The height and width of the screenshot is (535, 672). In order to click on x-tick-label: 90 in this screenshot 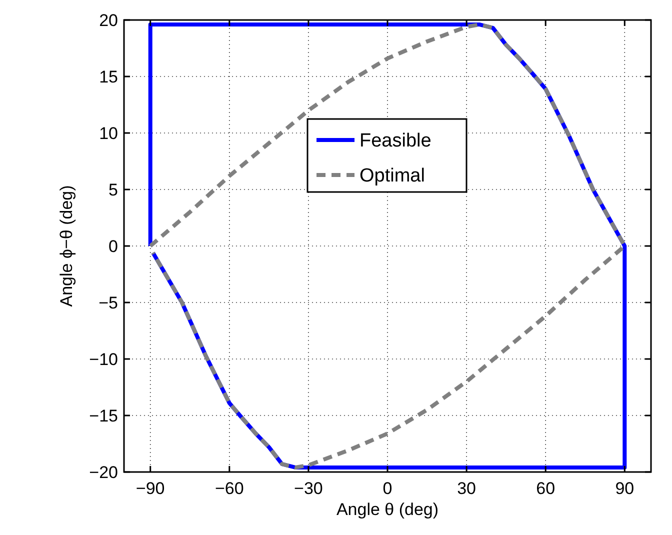, I will do `click(624, 488)`.